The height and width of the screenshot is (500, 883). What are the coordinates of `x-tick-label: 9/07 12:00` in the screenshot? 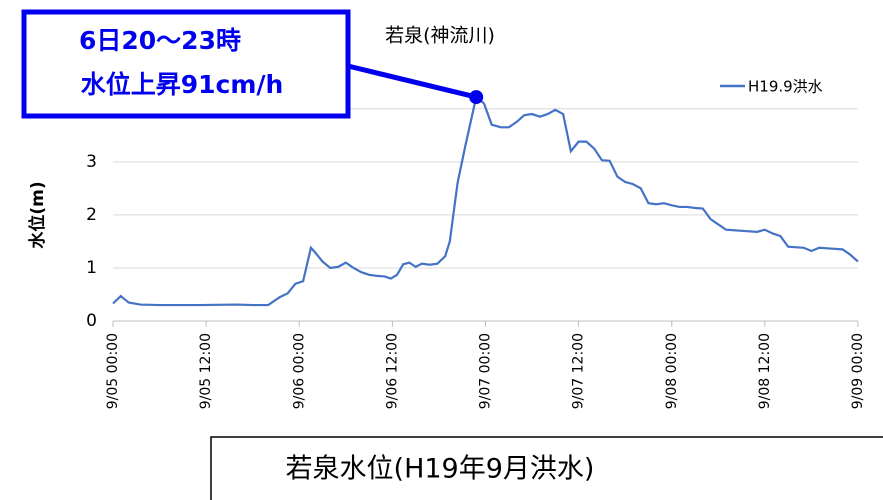 It's located at (579, 371).